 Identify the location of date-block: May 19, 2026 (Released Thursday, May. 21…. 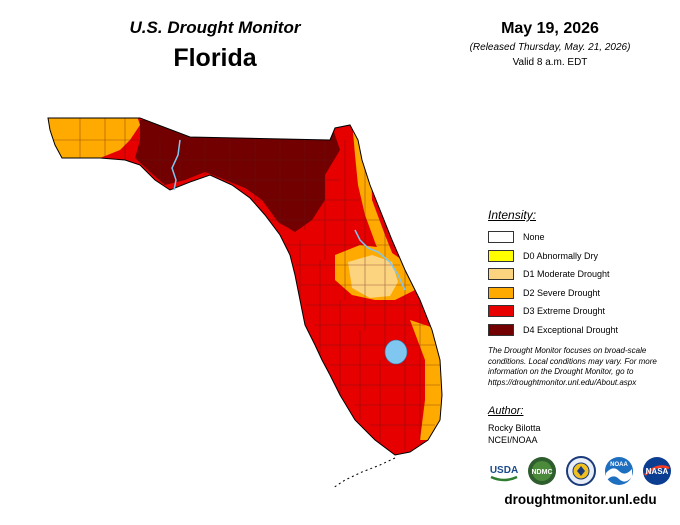
(550, 44).